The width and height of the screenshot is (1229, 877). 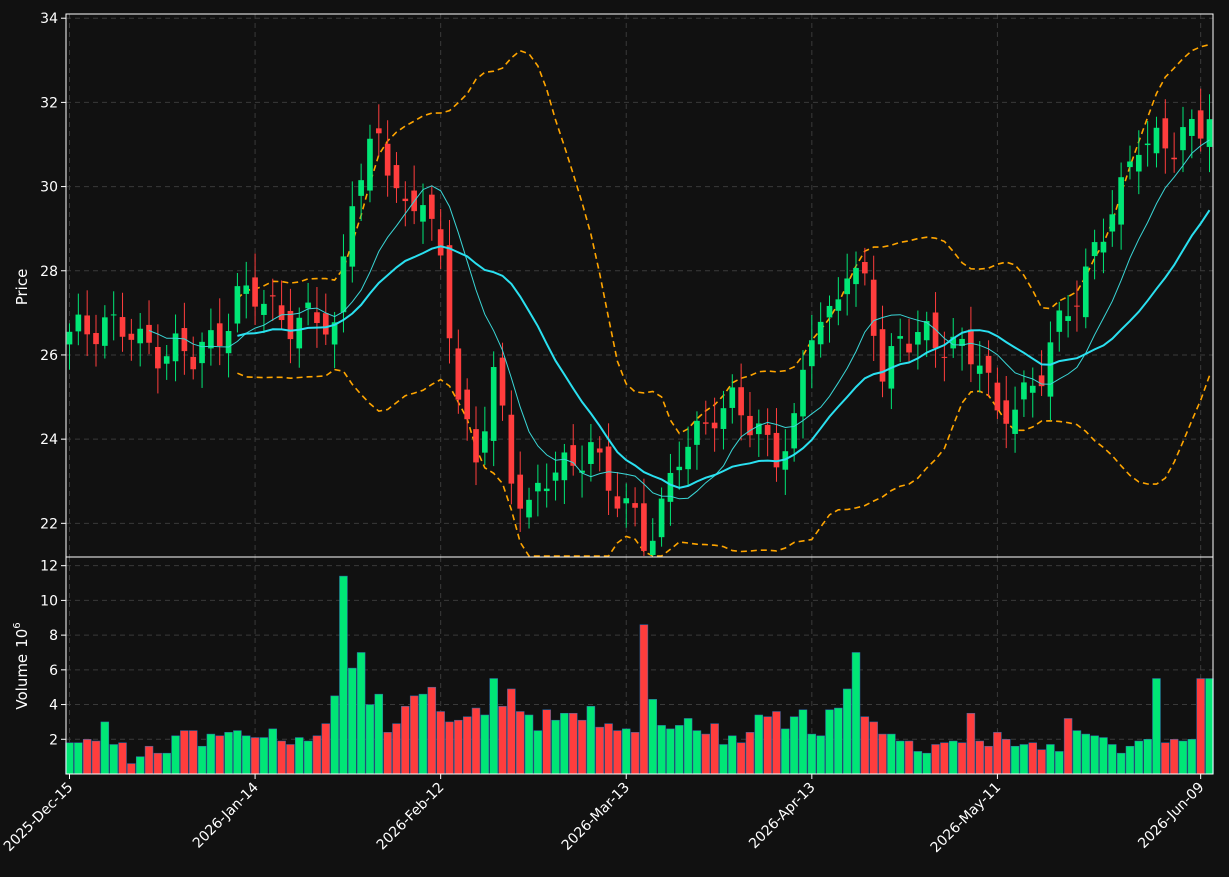 What do you see at coordinates (53, 740) in the screenshot?
I see `volume-tick-label: 2` at bounding box center [53, 740].